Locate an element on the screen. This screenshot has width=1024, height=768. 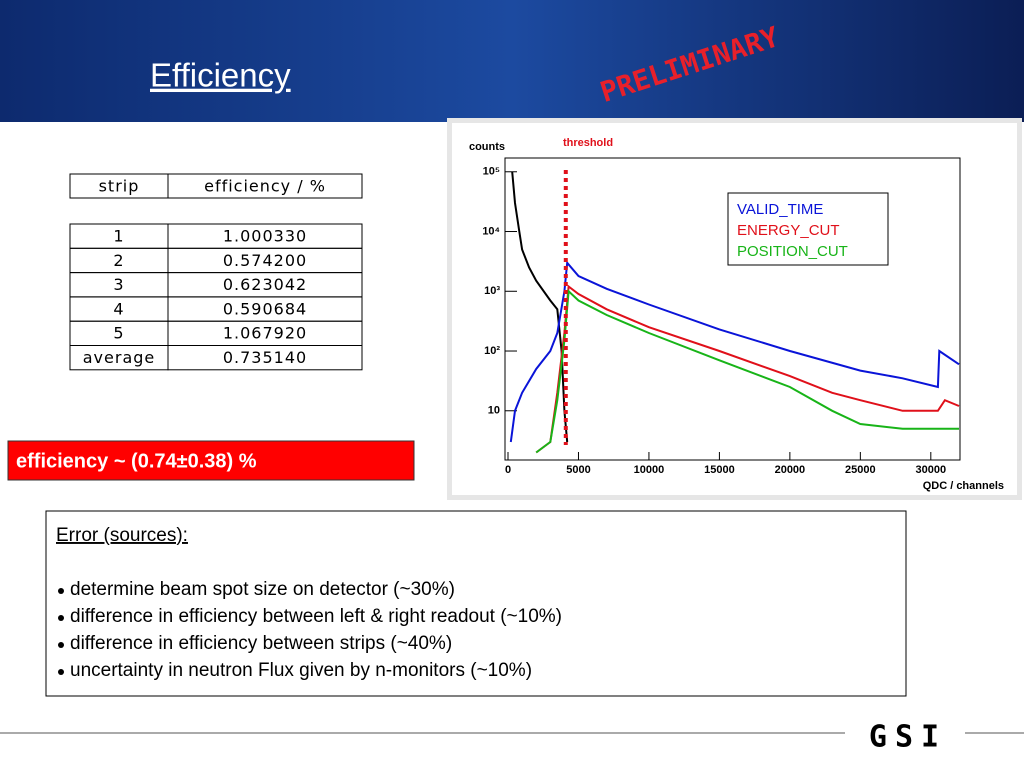
y-tick-label: 10⁴ is located at coordinates (491, 231).